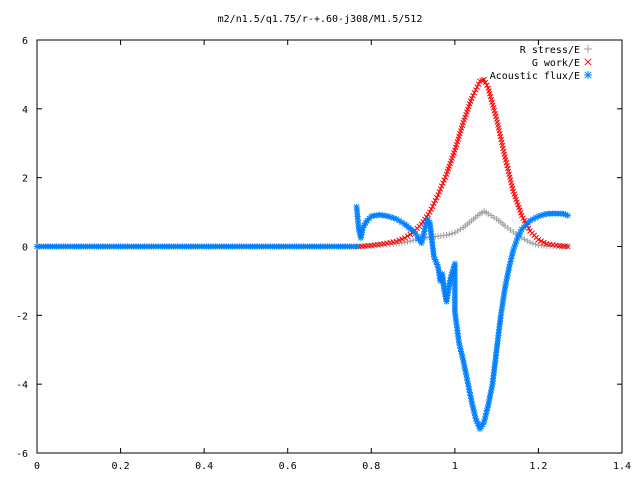 This screenshot has width=640, height=480. Describe the element at coordinates (538, 466) in the screenshot. I see `x-tick-label: 1.2` at that location.